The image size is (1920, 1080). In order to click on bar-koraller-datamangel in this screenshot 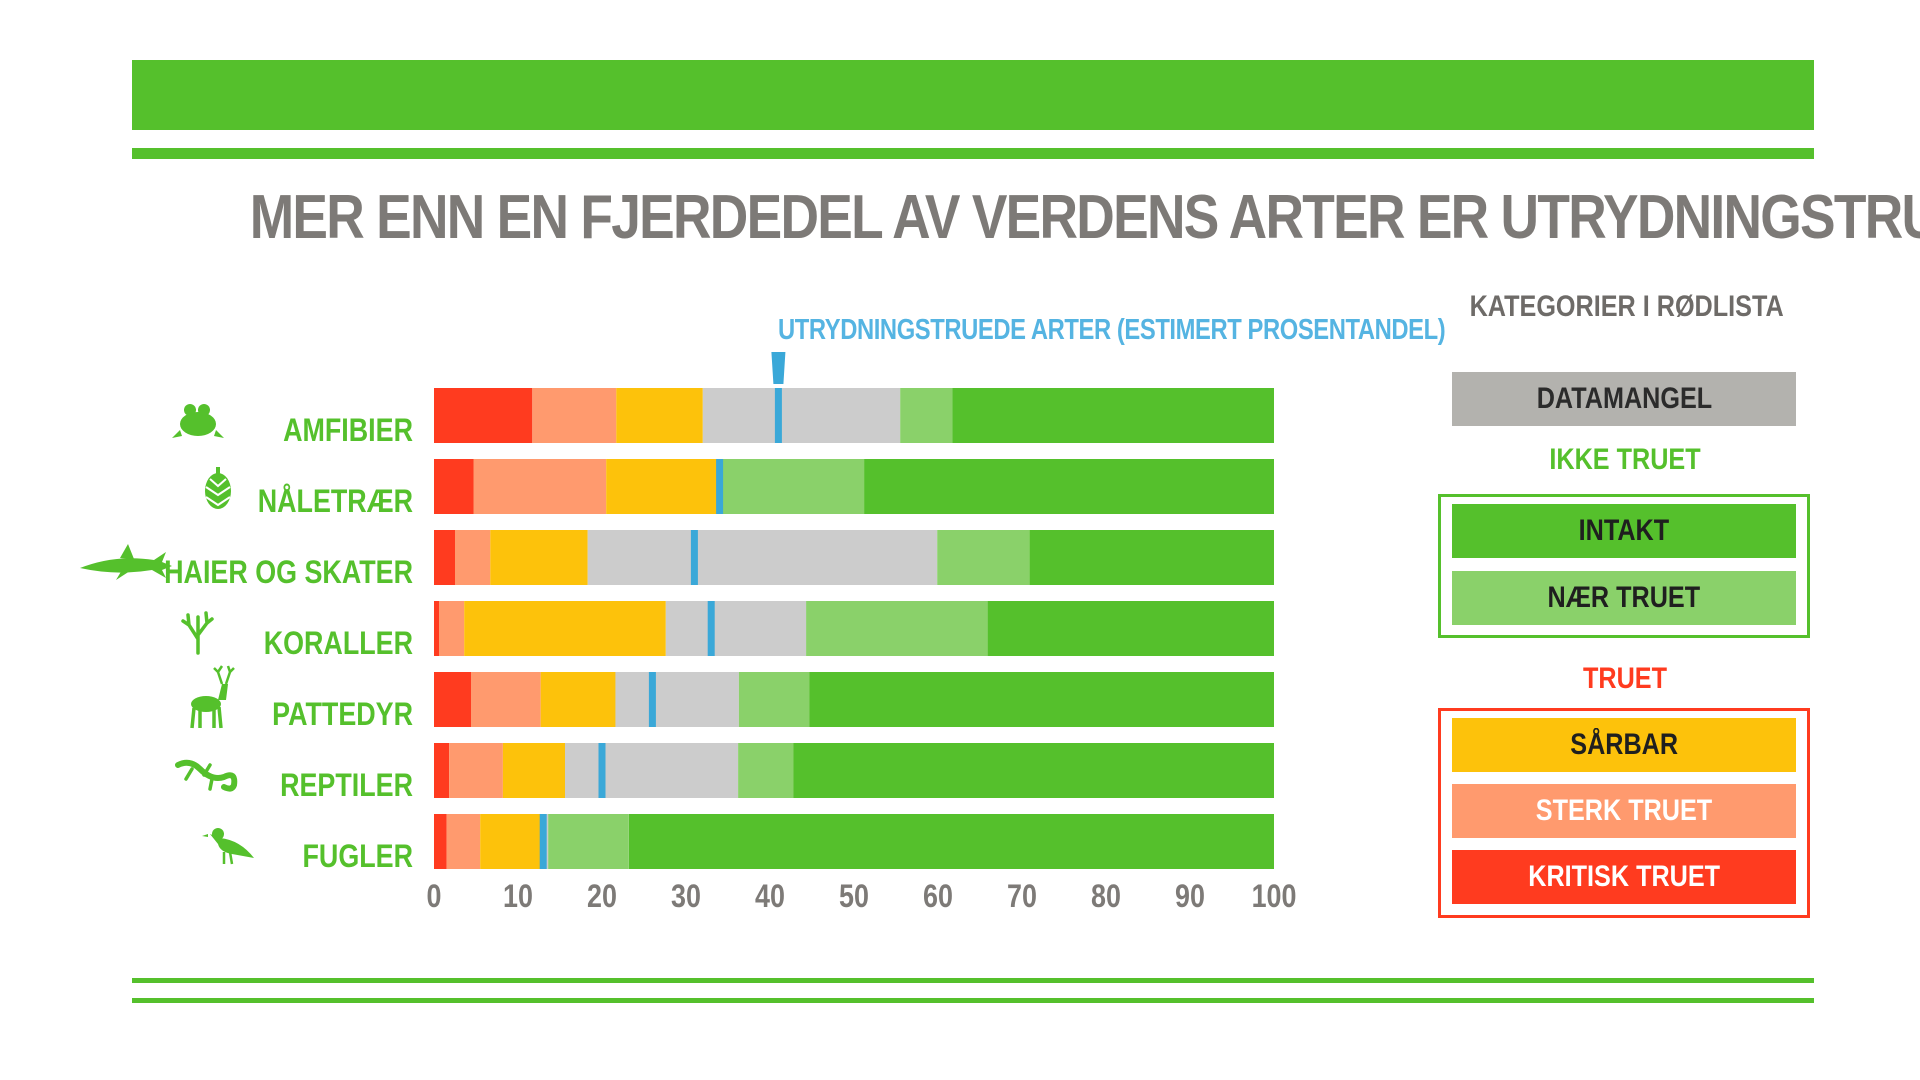, I will do `click(736, 628)`.